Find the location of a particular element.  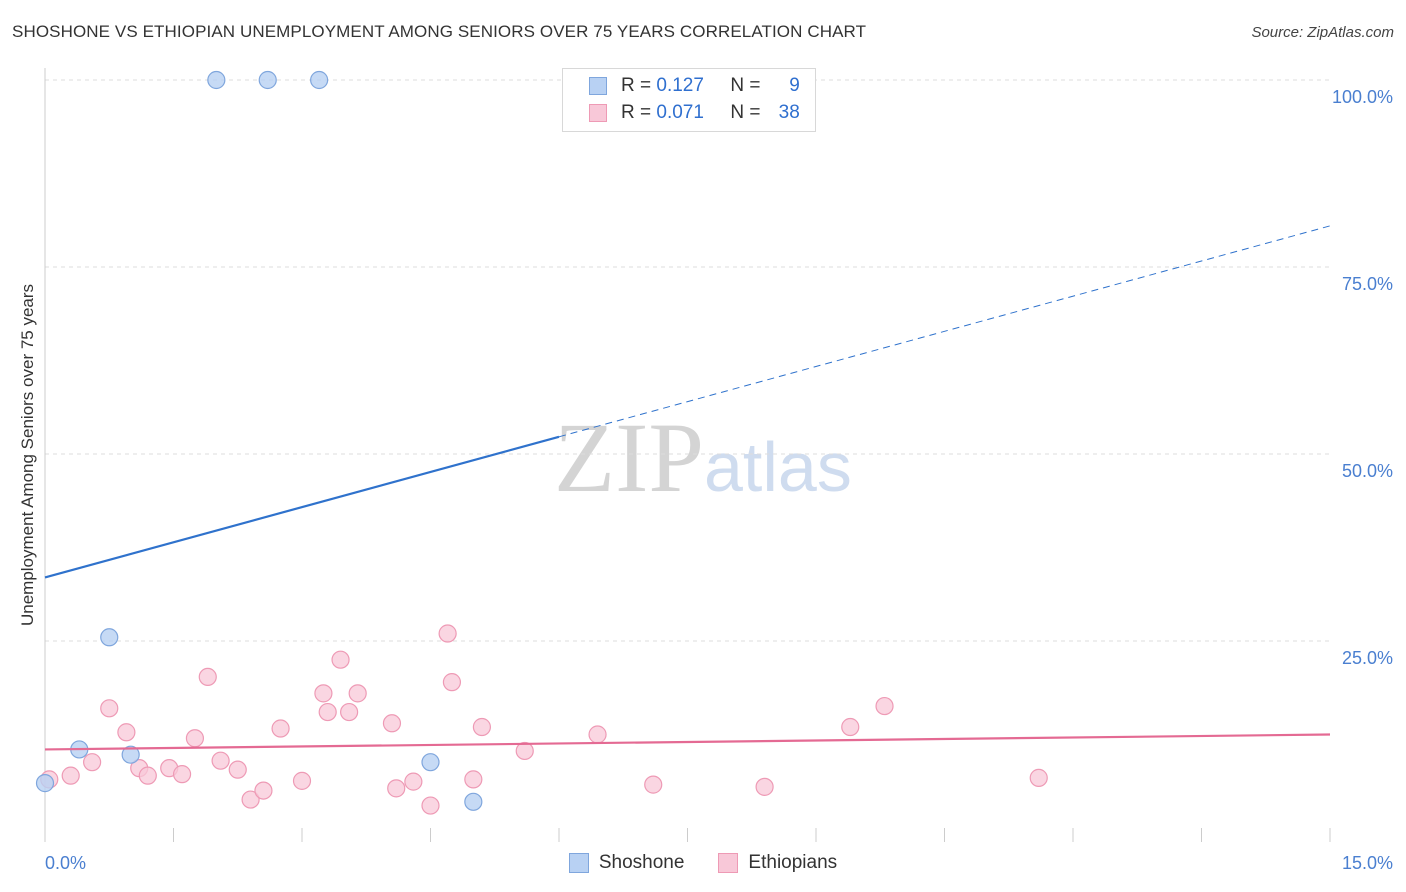

source-label: Source: ZipAtlas.com is located at coordinates (1322, 32).